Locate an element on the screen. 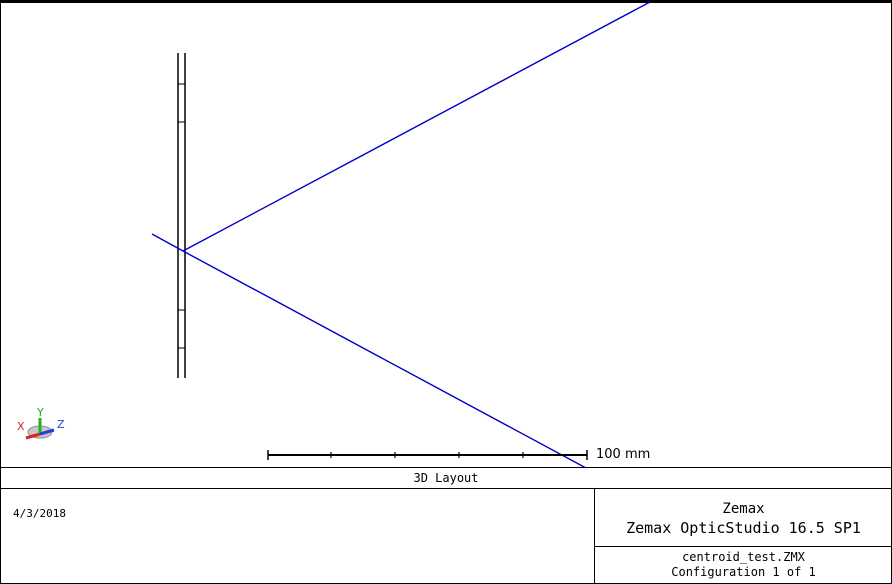 The image size is (892, 584). scale-bar is located at coordinates (427, 455).